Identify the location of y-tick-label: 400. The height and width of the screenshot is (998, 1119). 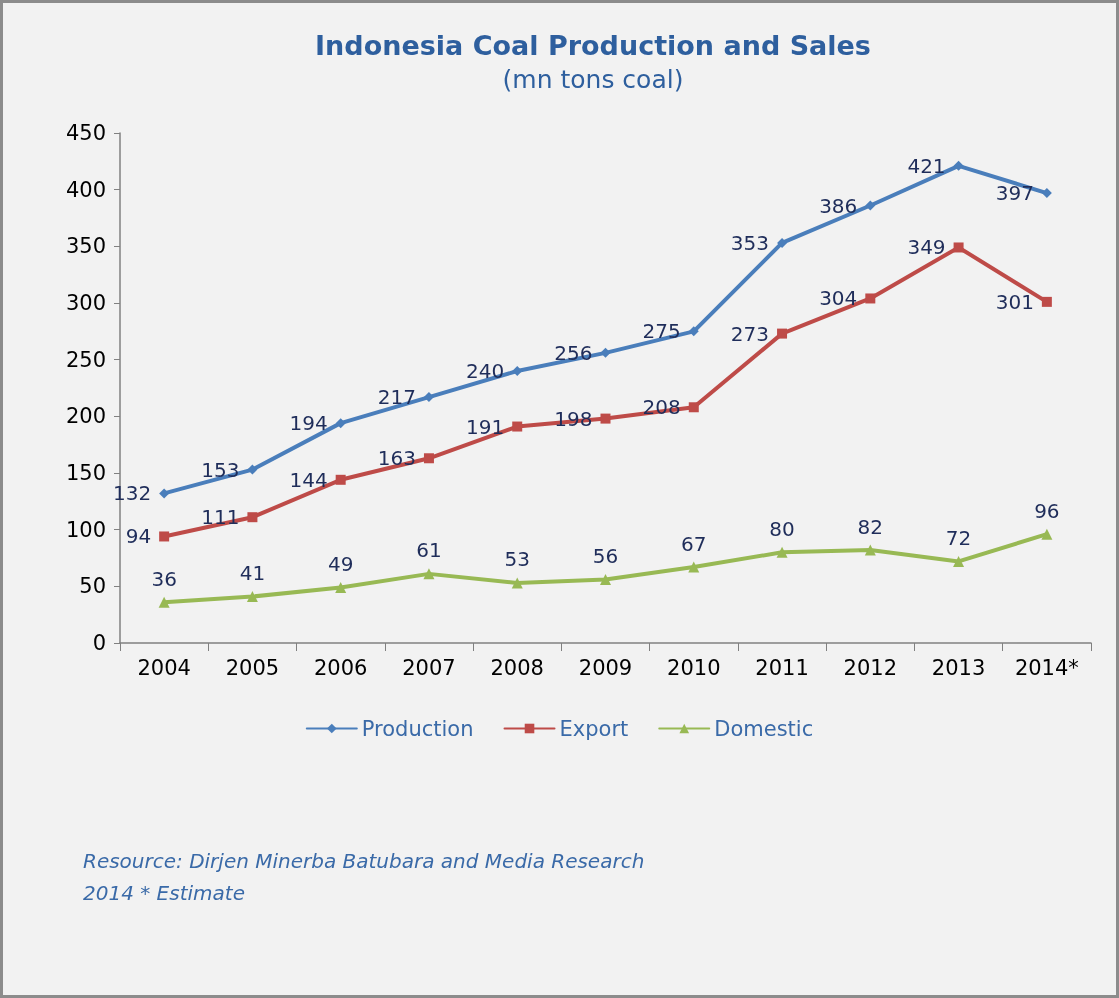
(85, 189).